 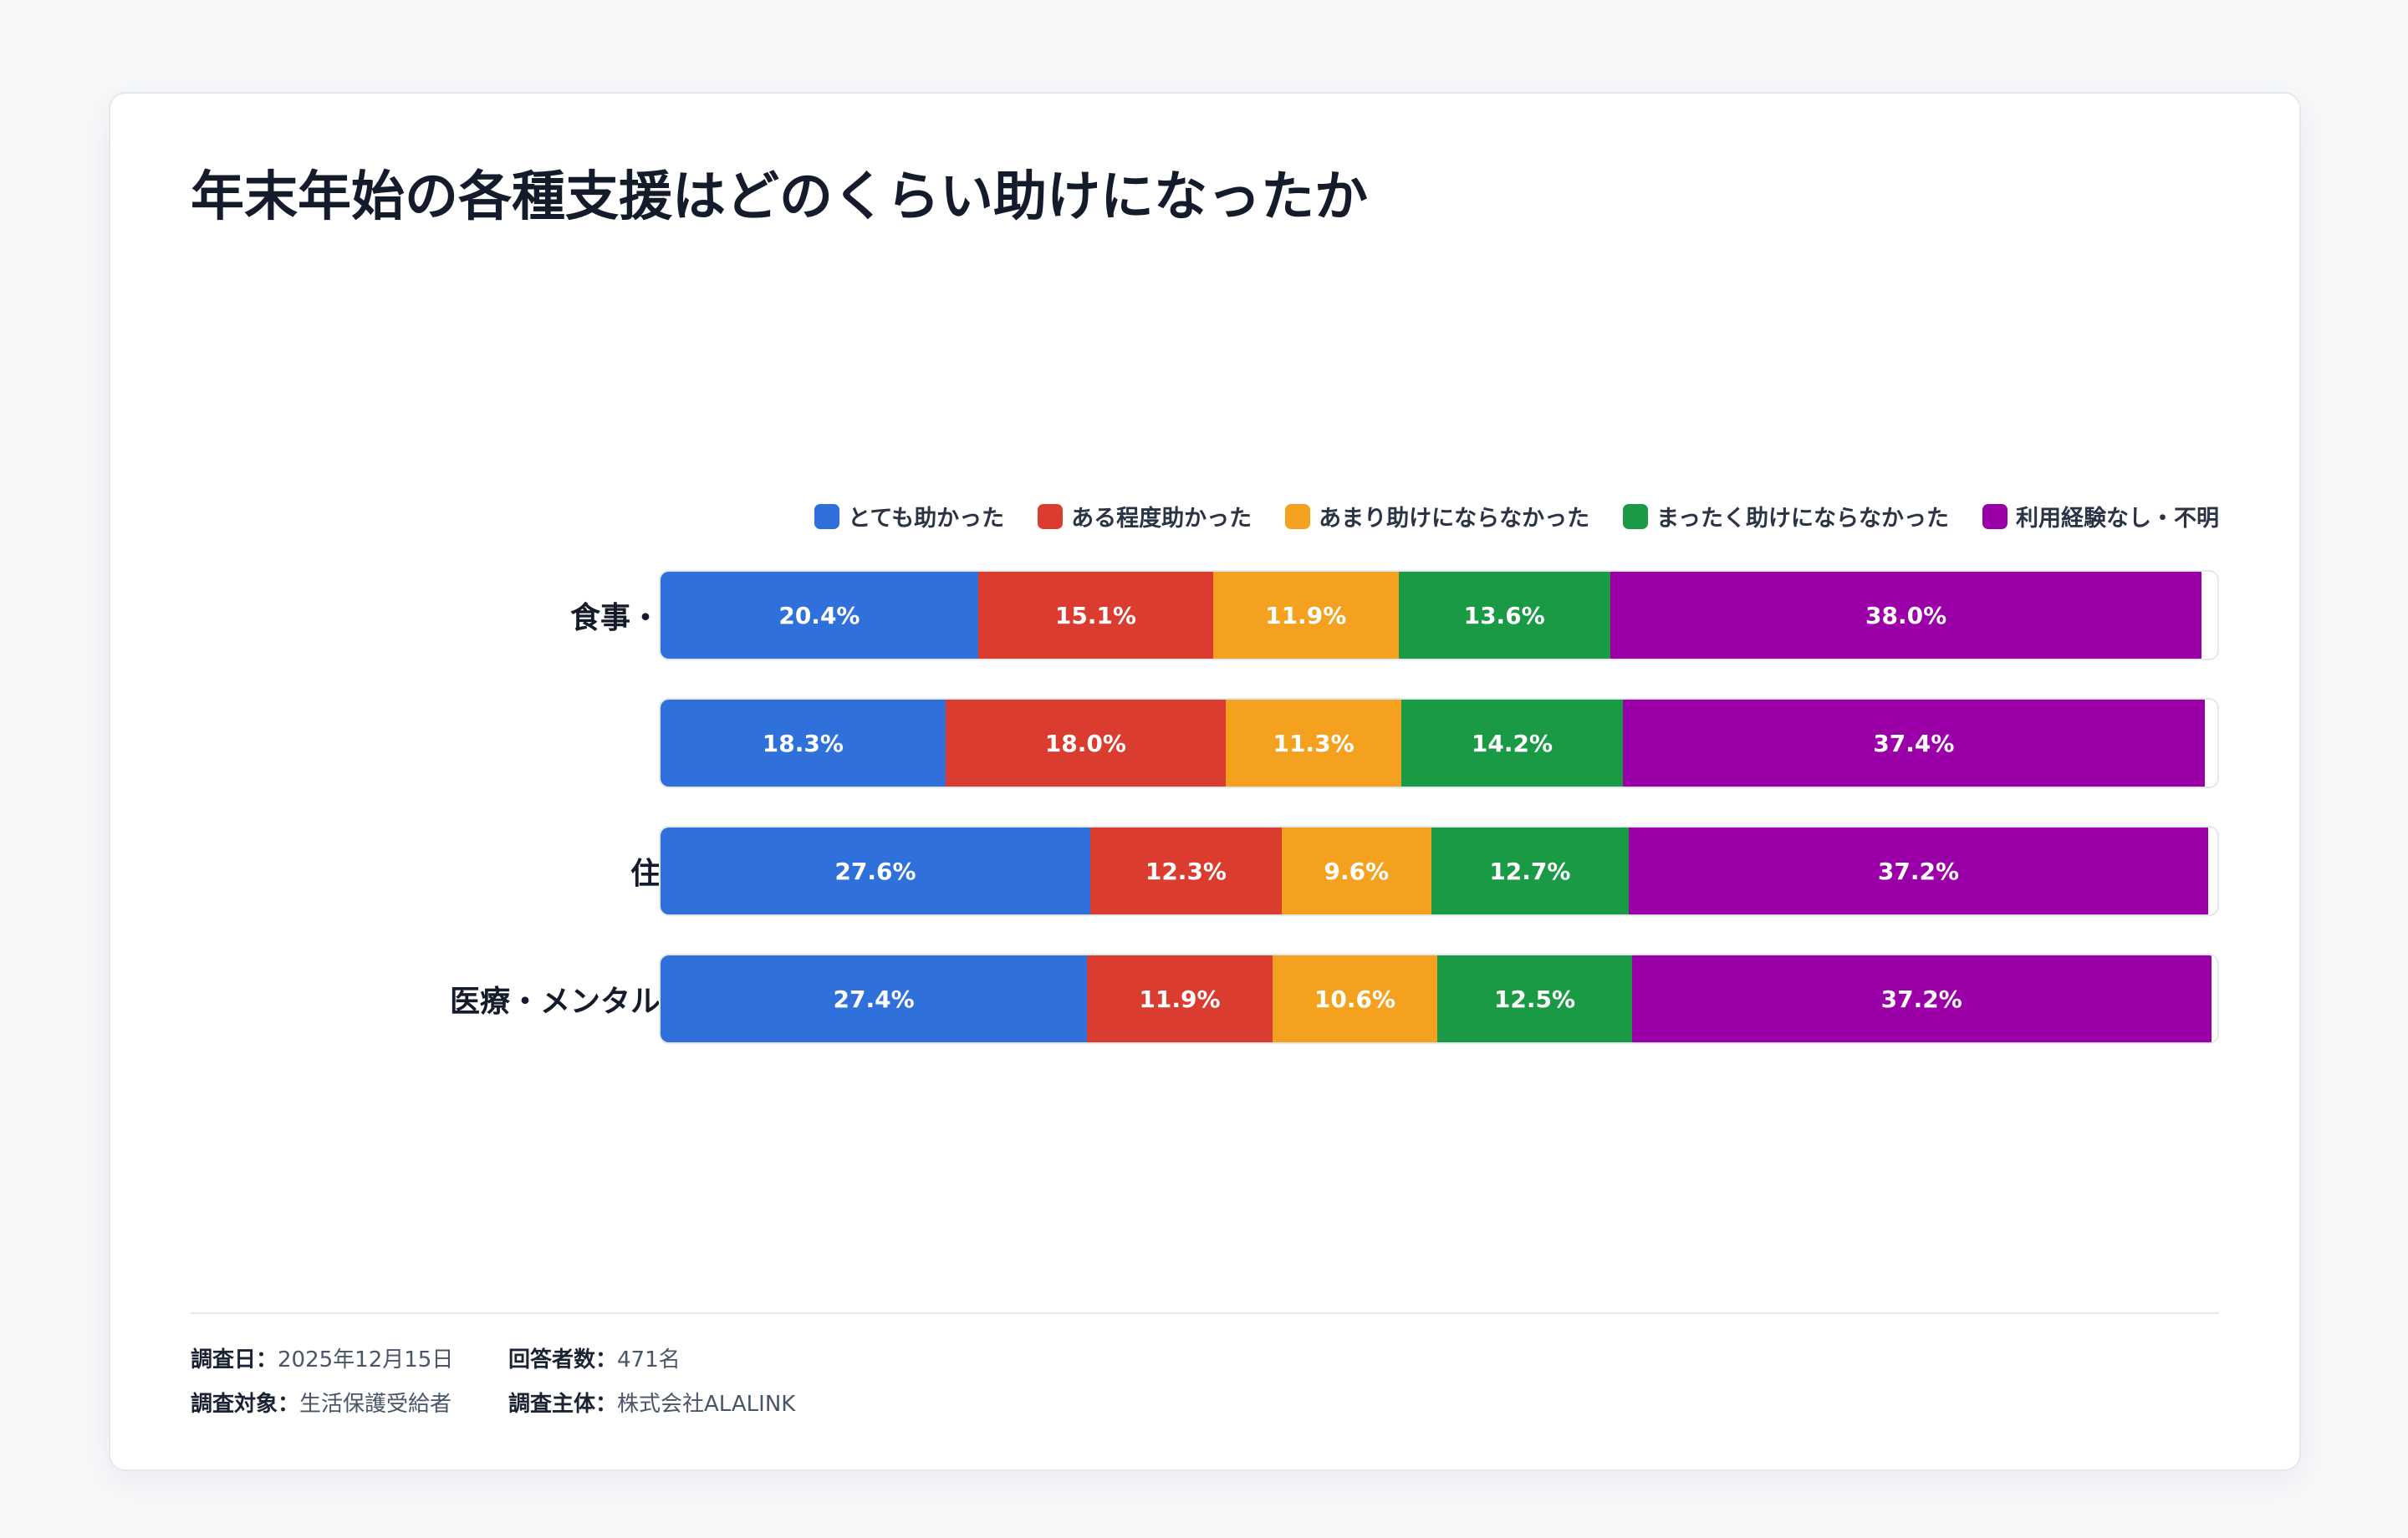 What do you see at coordinates (563, 1405) in the screenshot?
I see `survey-organizer-label: 調査主体：` at bounding box center [563, 1405].